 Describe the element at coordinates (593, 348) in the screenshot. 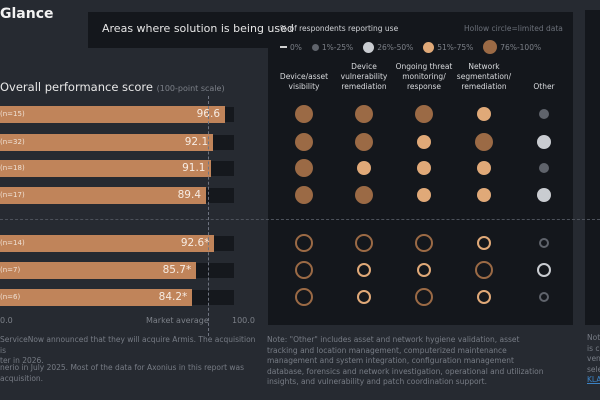

I see `right-note-line: is c` at that location.